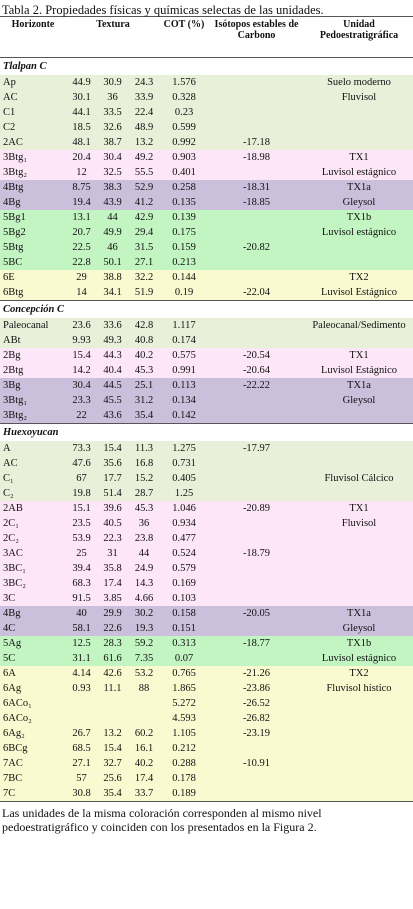 Image resolution: width=413 pixels, height=909 pixels. I want to click on table-cell: 0.23, so click(184, 112).